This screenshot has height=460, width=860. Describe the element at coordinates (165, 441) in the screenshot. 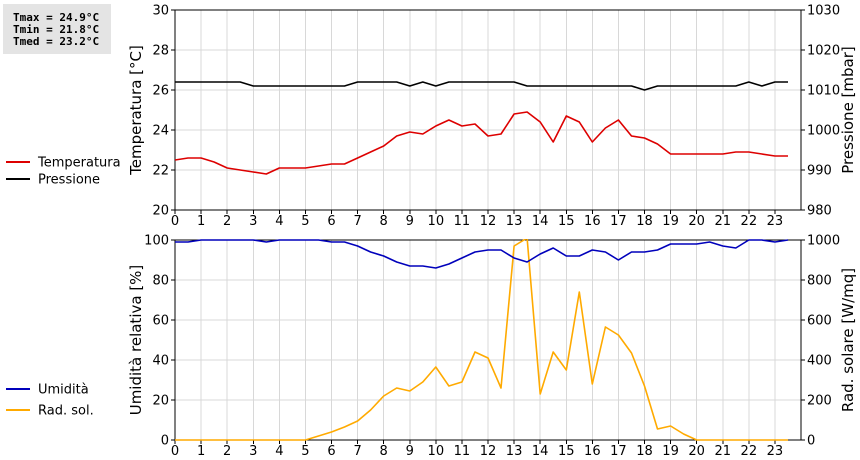

I see `y-tick-label: 0` at that location.